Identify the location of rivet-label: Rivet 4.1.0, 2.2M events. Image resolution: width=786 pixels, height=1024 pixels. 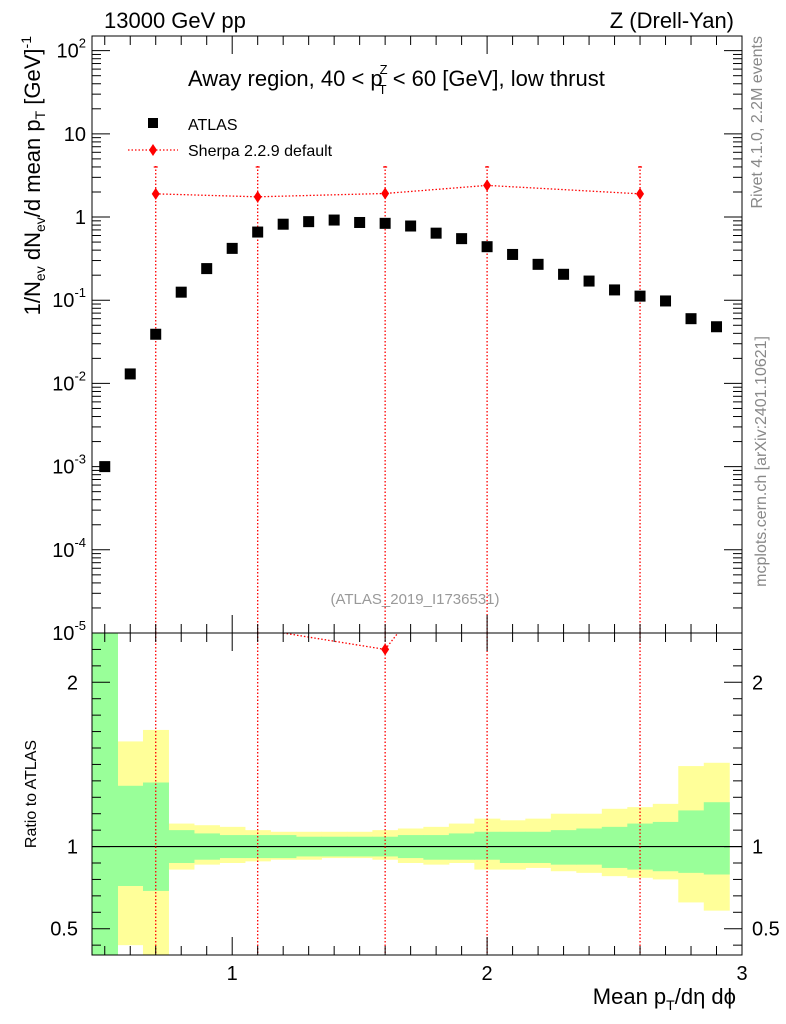
(757, 122).